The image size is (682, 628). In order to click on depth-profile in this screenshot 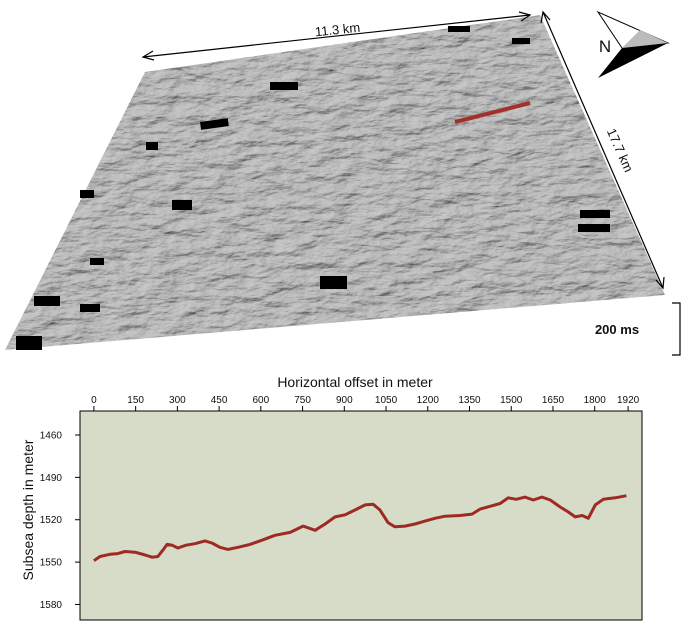, I will do `click(360, 528)`.